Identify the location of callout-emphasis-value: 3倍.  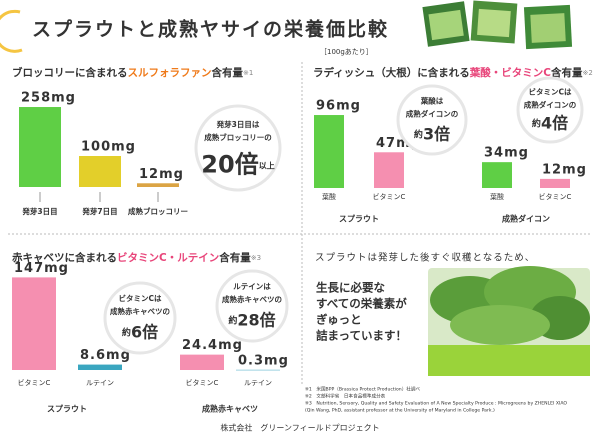
(436, 133).